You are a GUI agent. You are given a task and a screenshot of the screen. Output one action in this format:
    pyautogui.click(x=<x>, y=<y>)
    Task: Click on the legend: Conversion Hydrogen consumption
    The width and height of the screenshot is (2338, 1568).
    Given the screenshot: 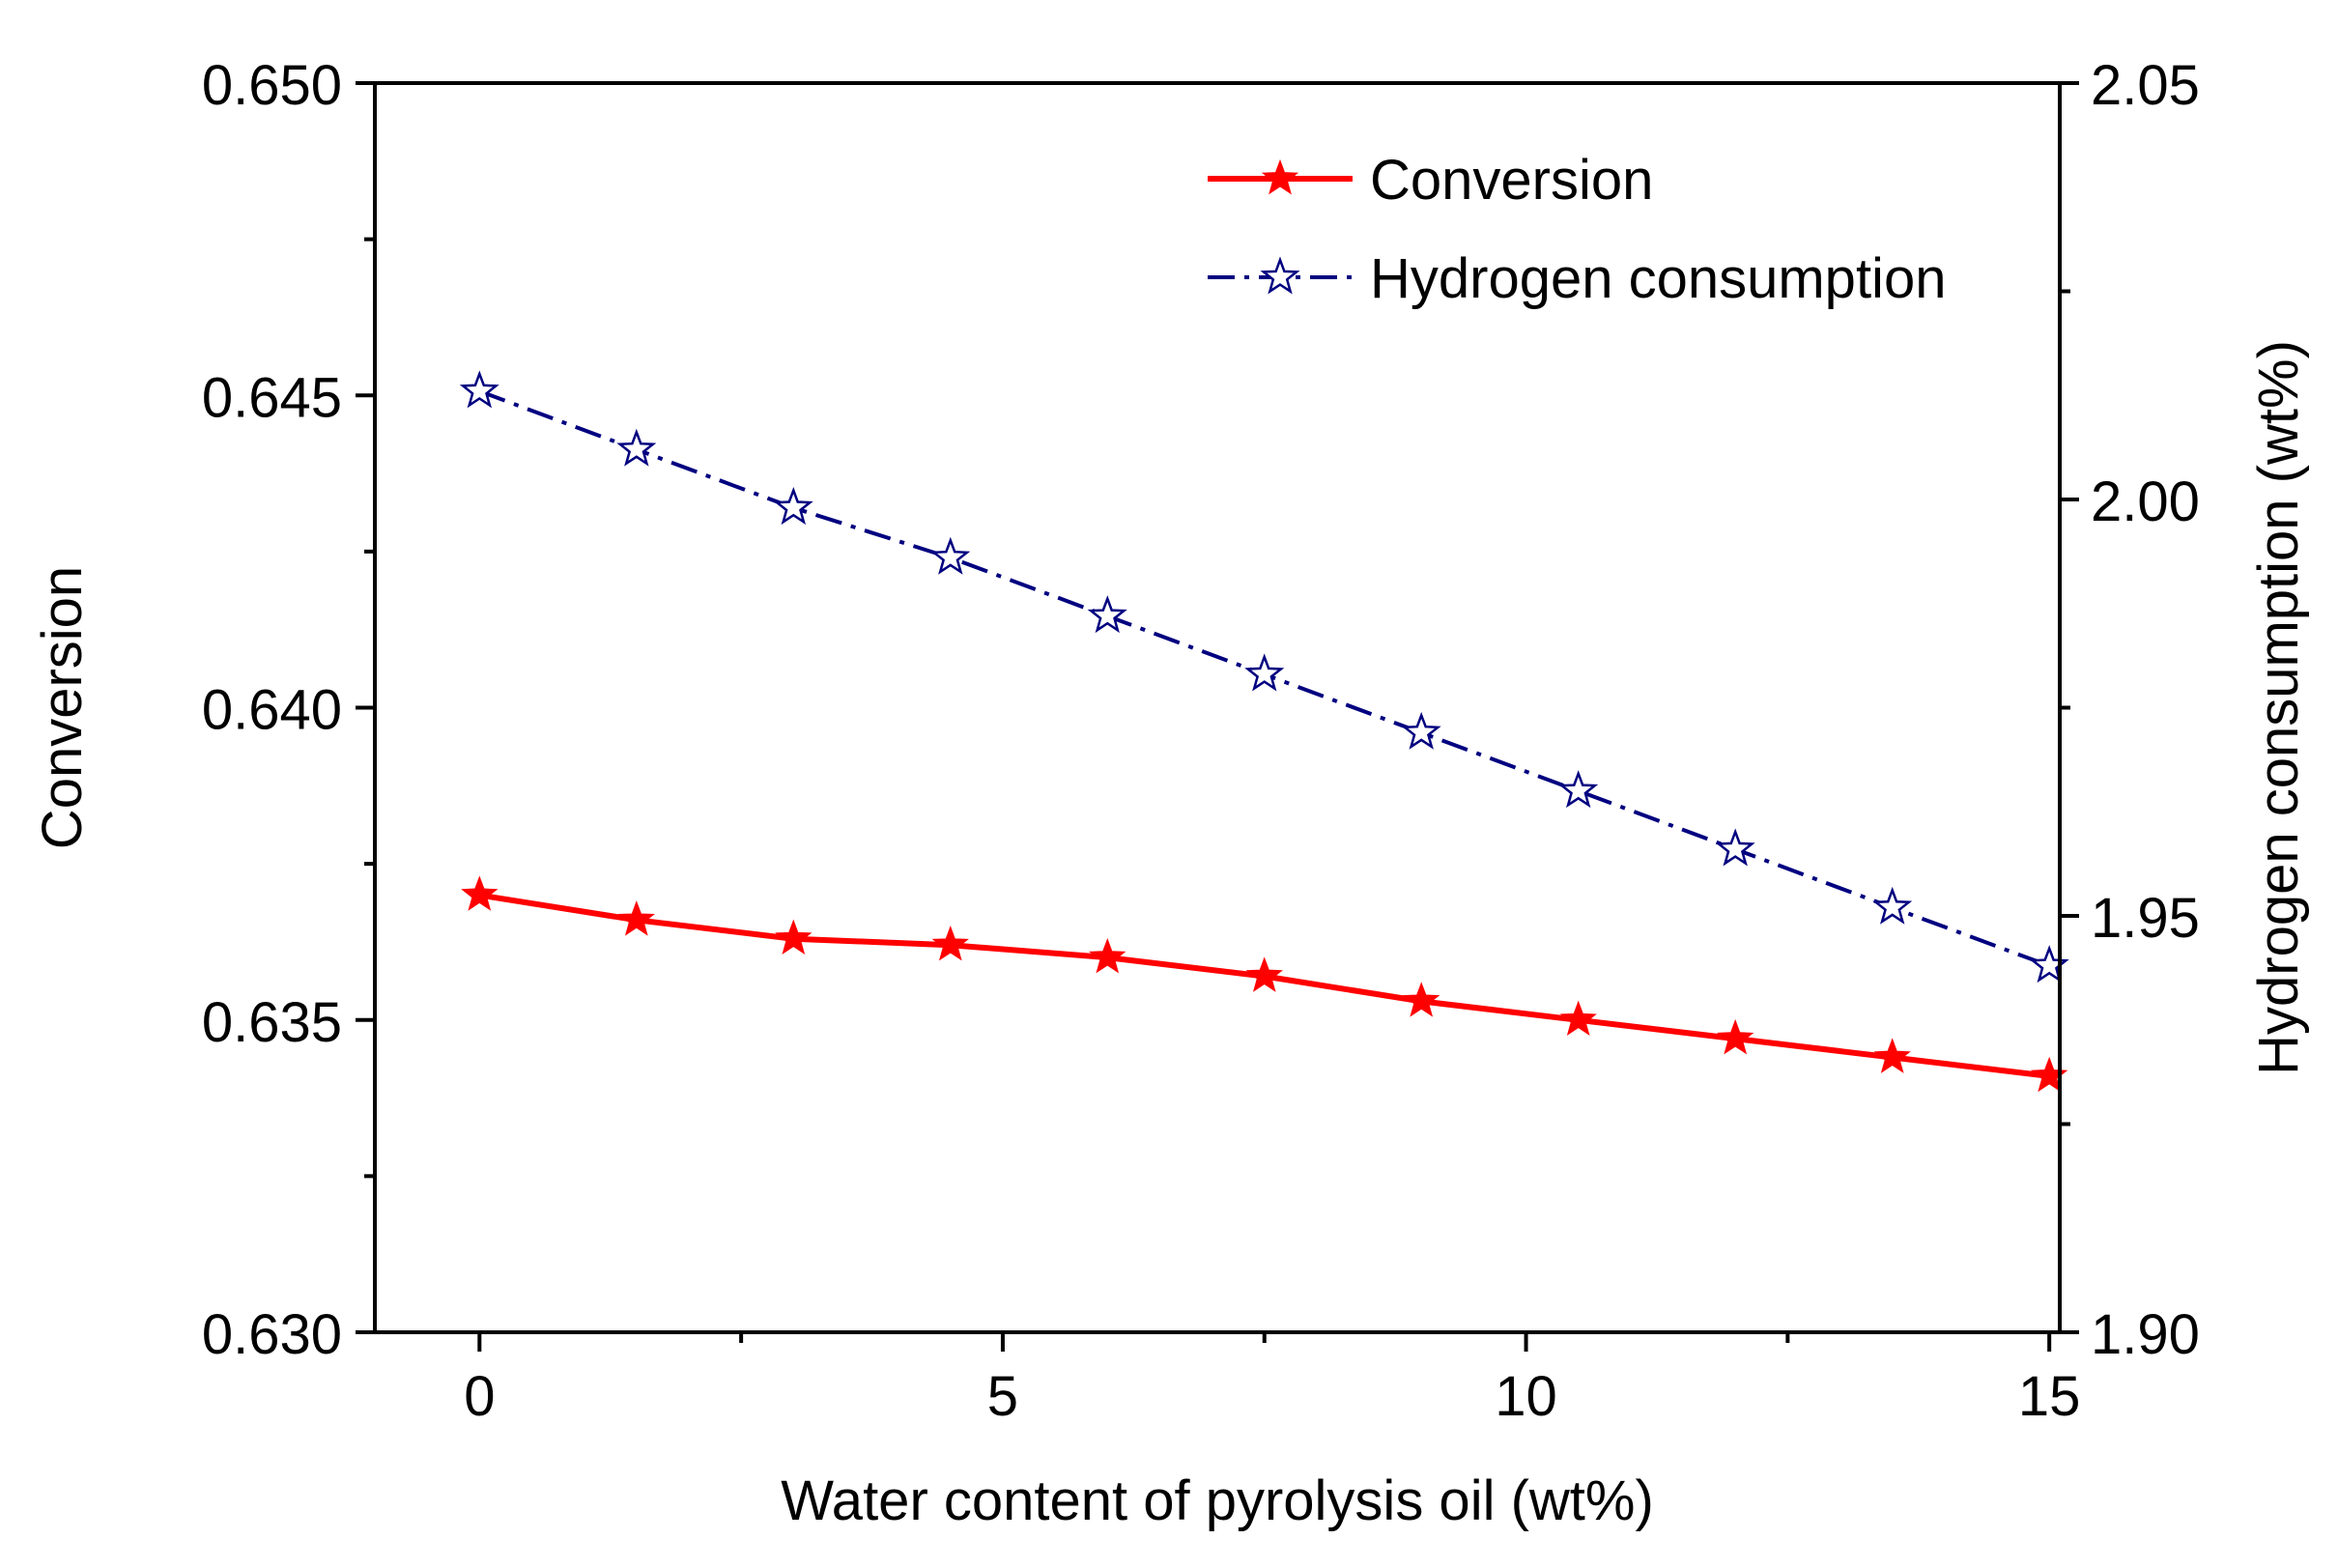 What is the action you would take?
    pyautogui.click(x=1577, y=229)
    